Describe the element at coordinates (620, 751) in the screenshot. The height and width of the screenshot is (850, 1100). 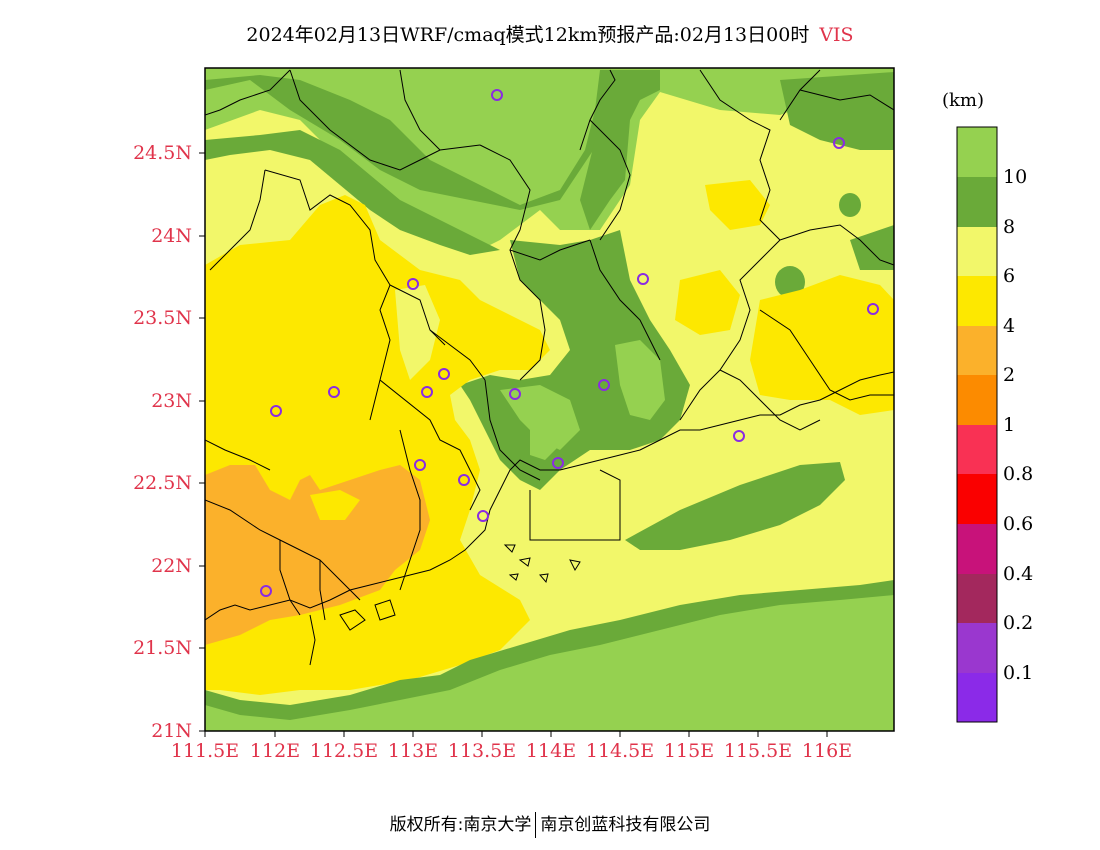
I see `lon-label: 114.5E` at that location.